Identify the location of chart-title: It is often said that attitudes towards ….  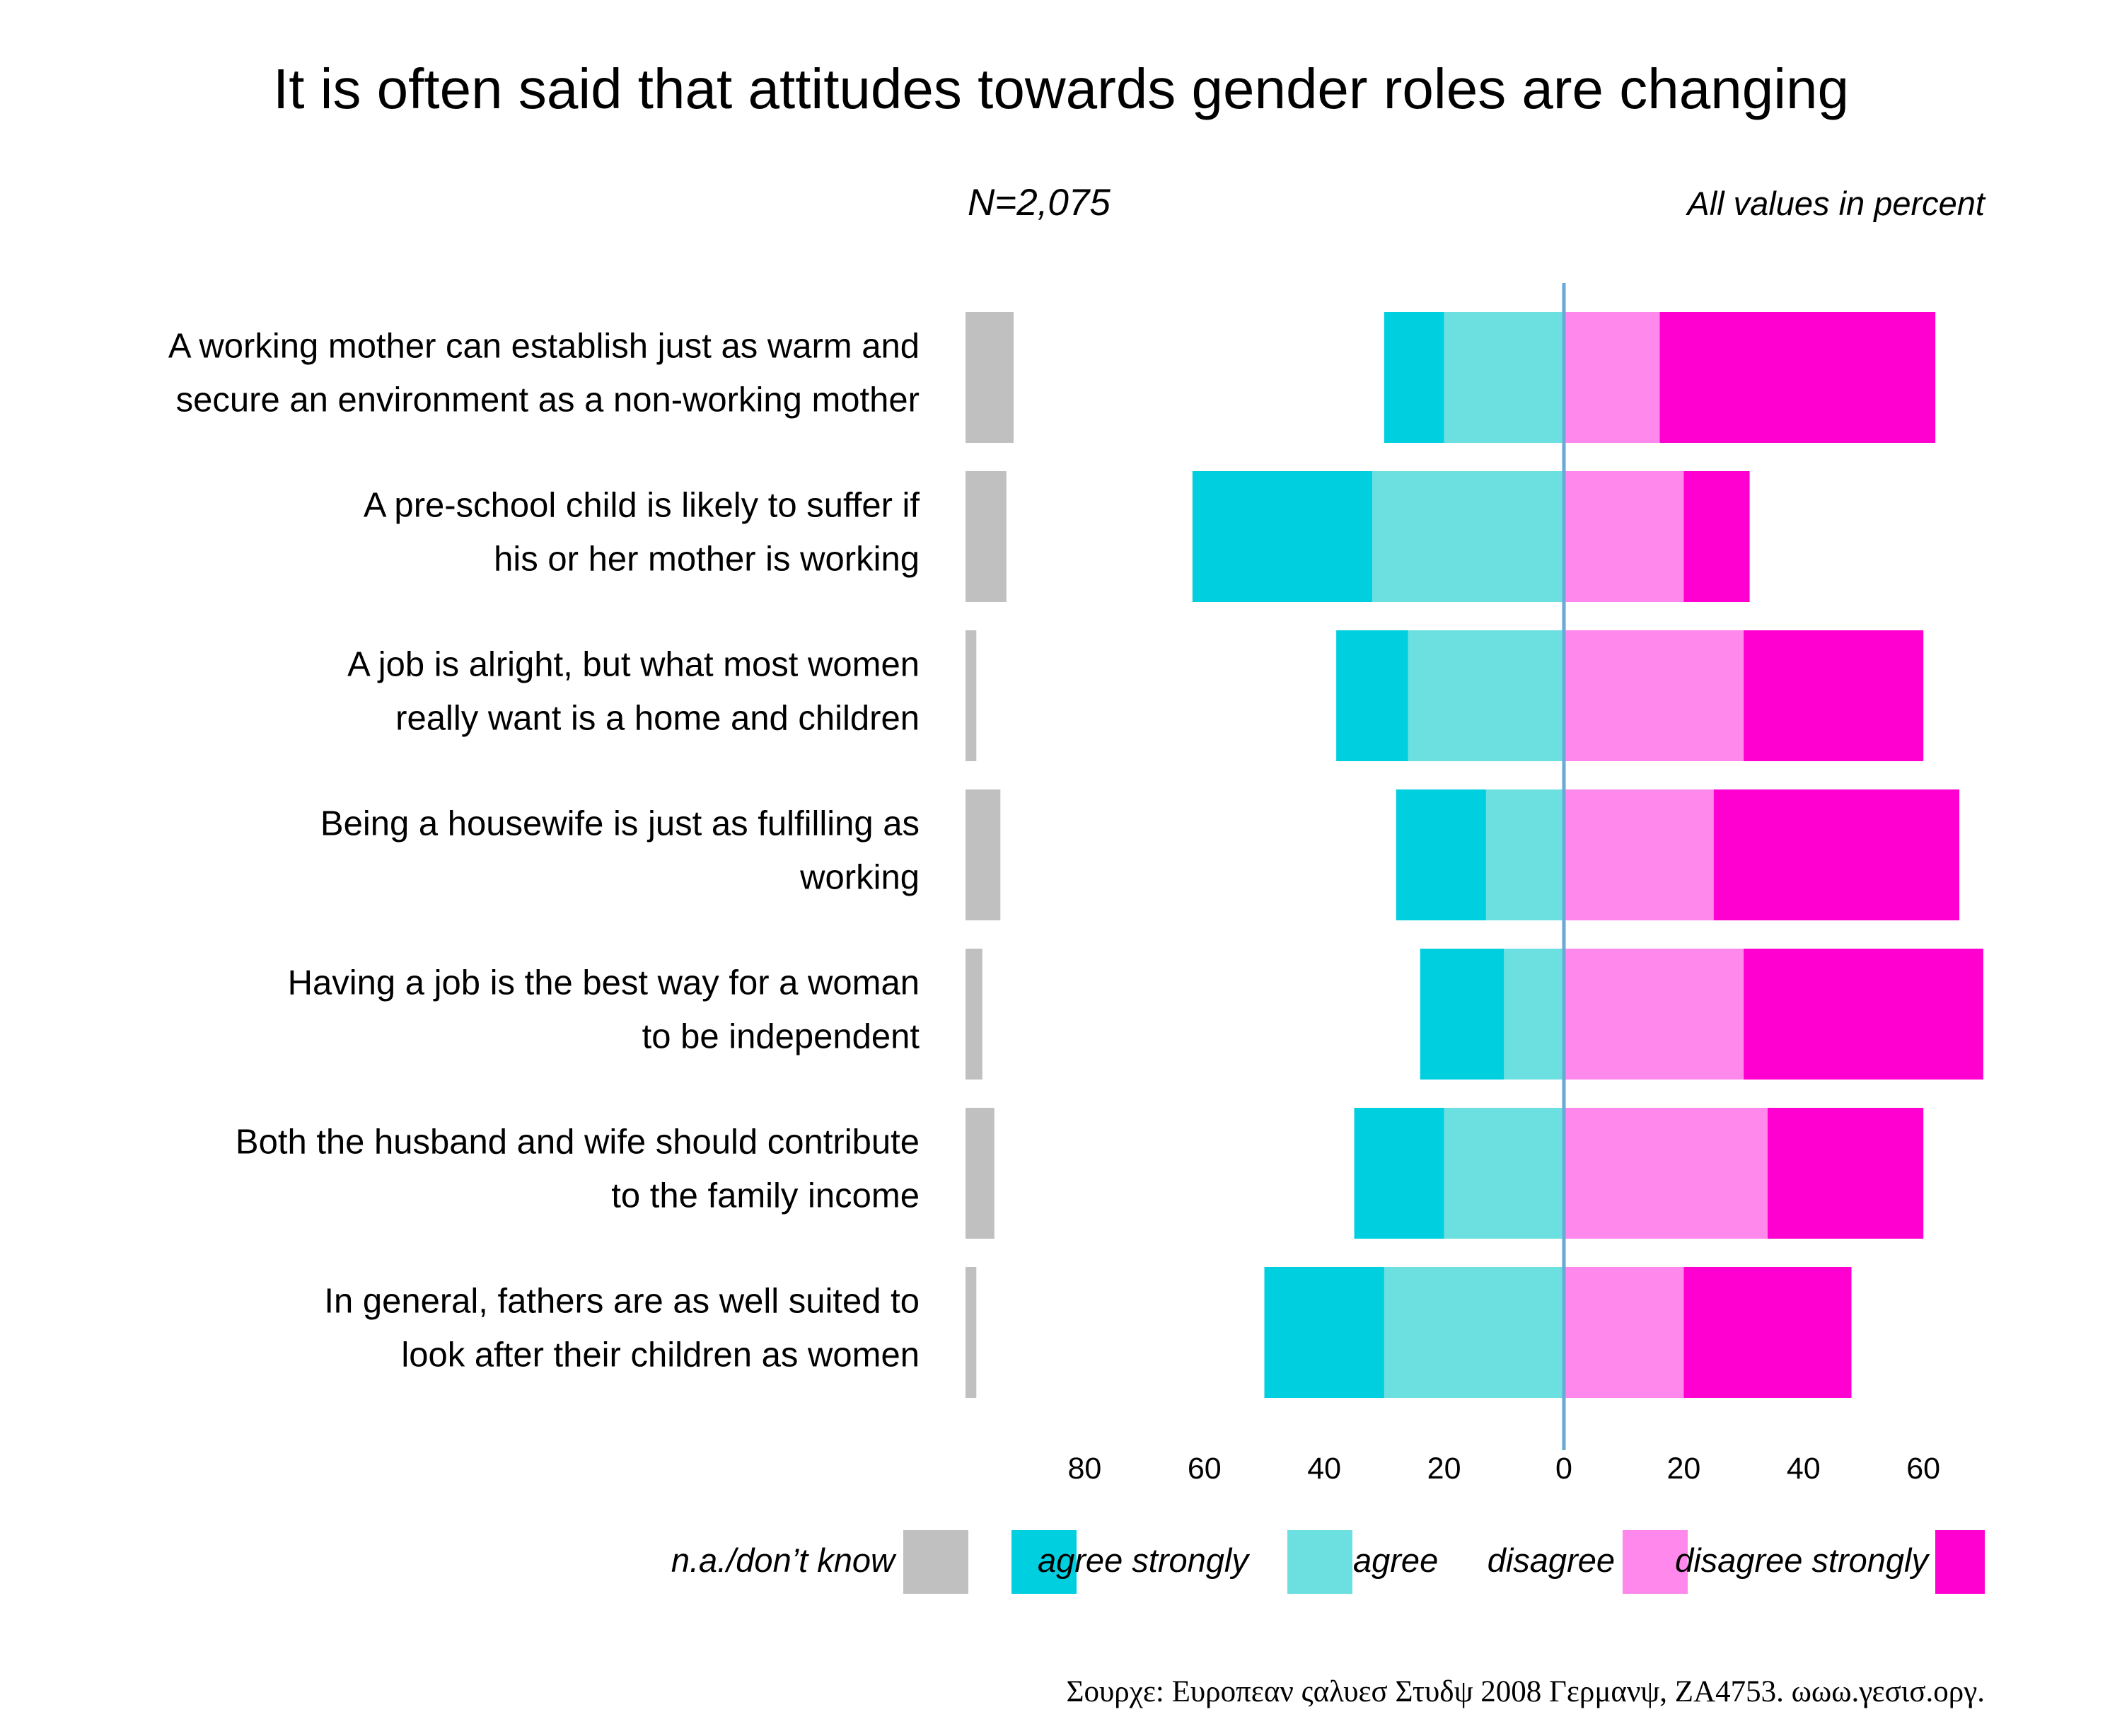
(1061, 89).